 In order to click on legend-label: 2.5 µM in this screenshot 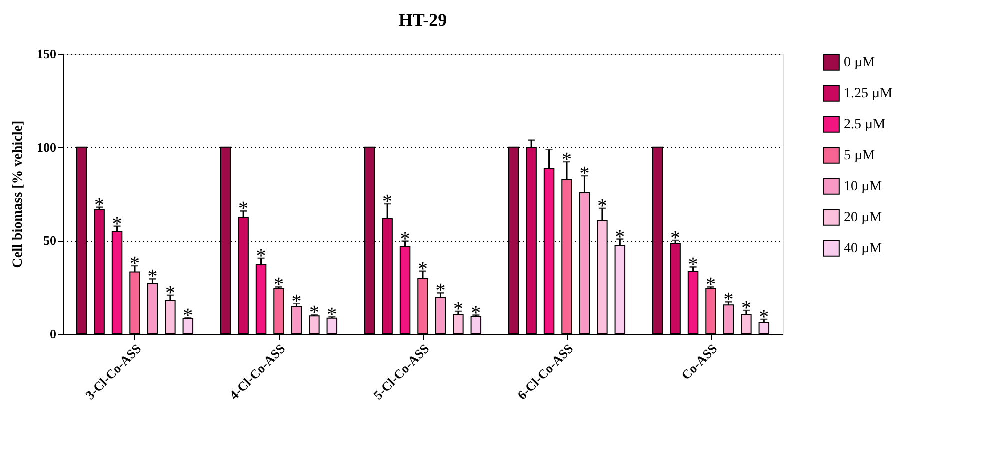, I will do `click(865, 125)`.